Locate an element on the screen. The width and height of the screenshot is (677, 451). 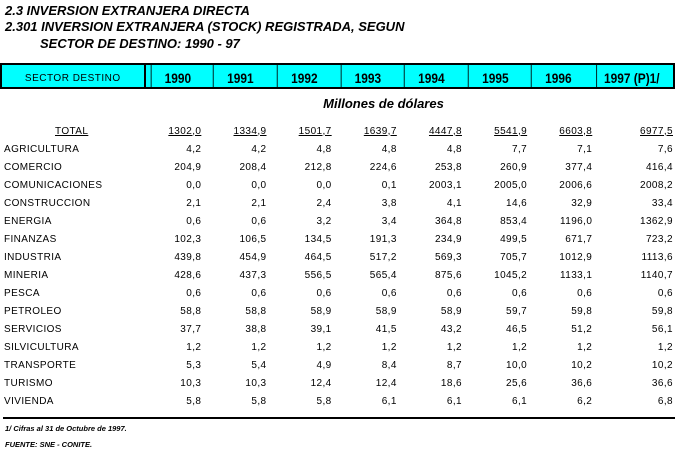
value-cell: 517,2 is located at coordinates (383, 257).